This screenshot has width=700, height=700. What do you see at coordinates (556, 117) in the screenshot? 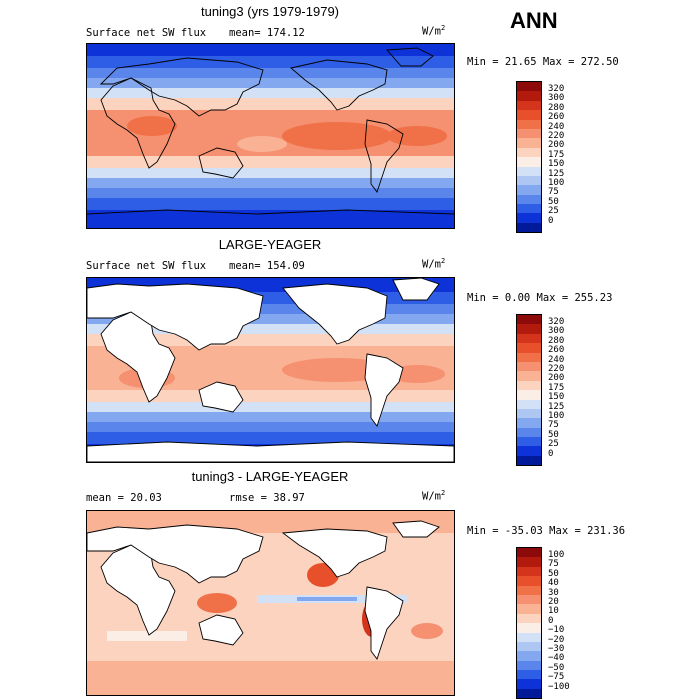
I see `colorbar-tick: 260` at bounding box center [556, 117].